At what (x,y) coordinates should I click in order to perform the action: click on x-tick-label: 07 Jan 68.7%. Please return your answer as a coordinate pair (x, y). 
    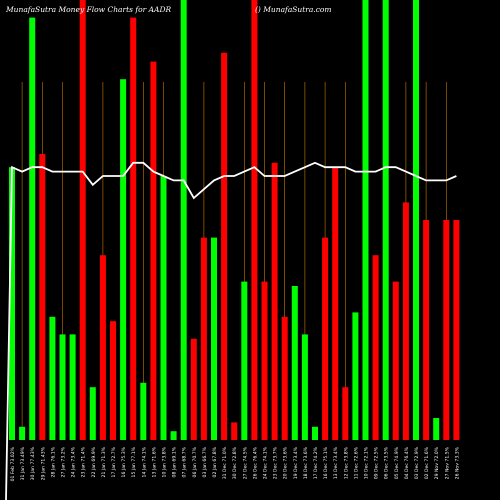
    Looking at the image, I should click on (185, 461).